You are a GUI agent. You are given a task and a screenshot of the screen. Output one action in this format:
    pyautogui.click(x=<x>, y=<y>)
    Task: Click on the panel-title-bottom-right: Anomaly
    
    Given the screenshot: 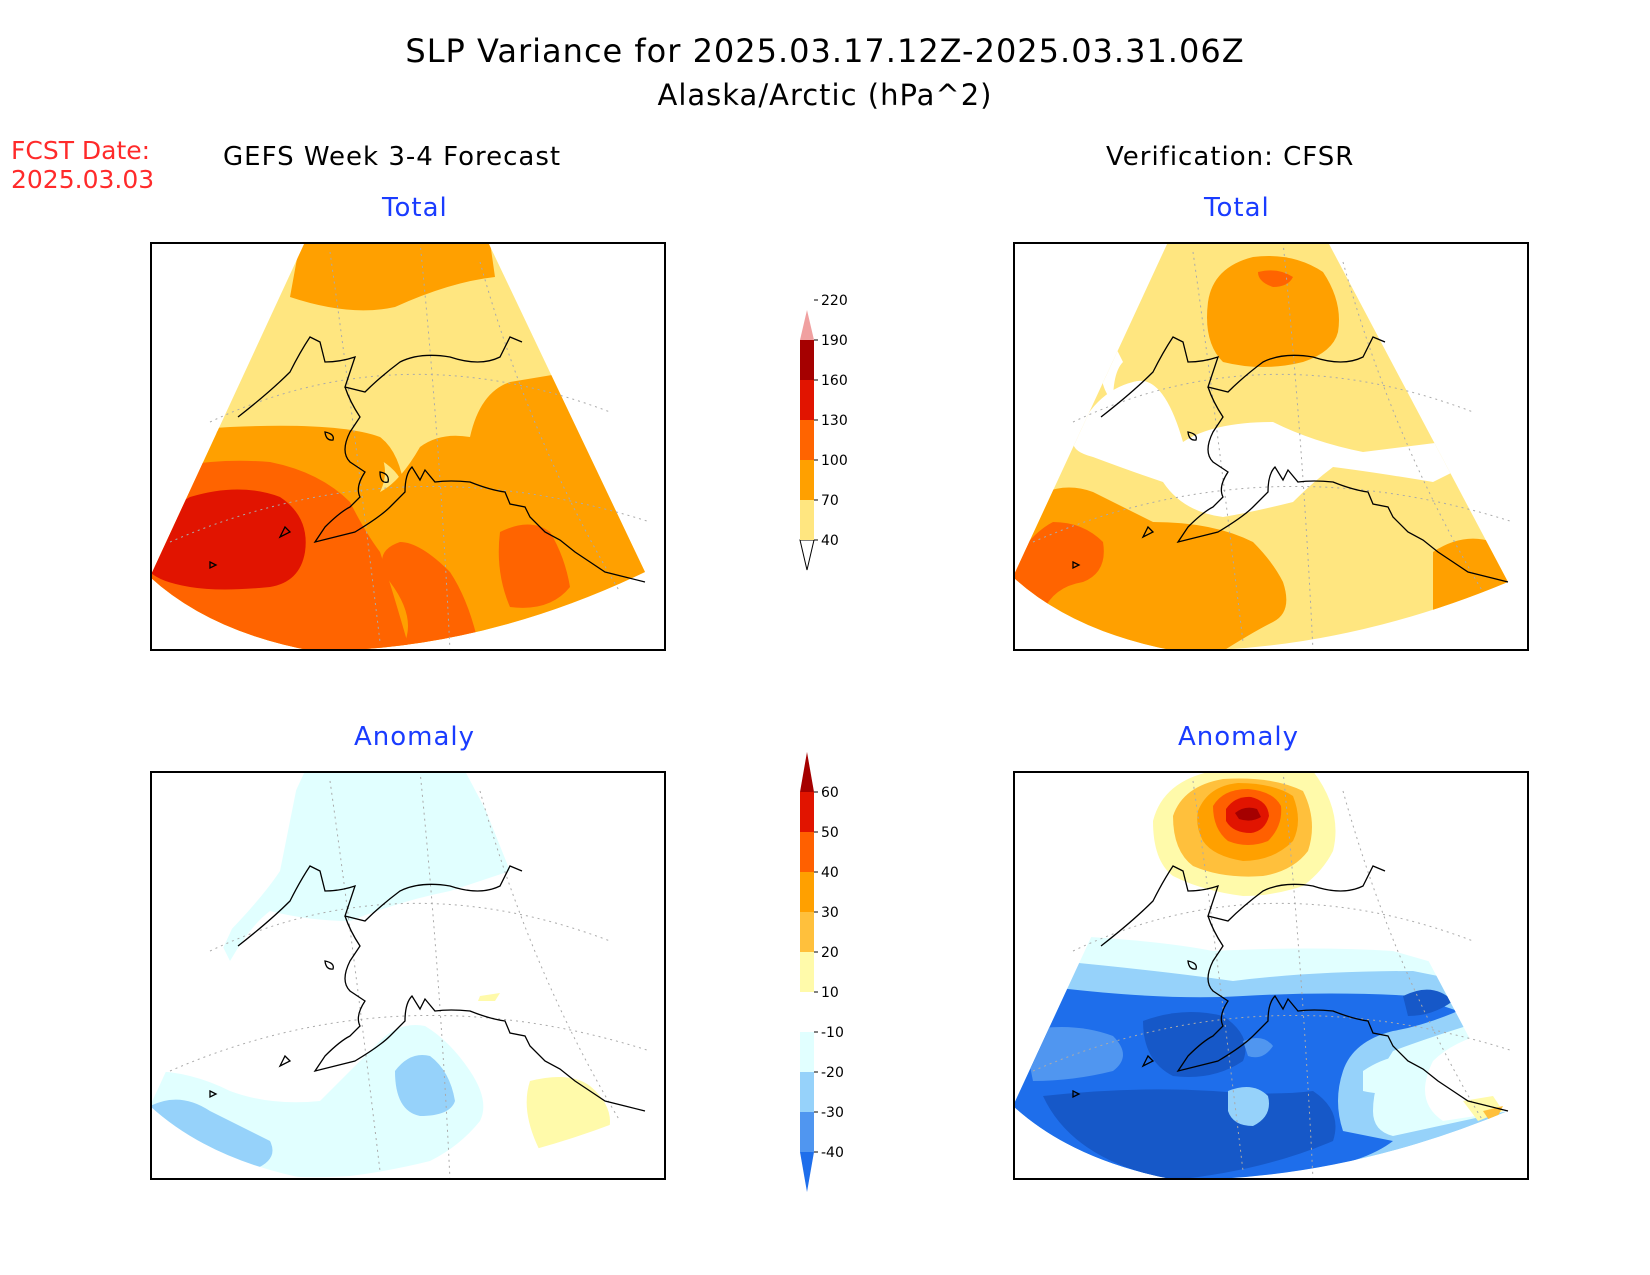 What is the action you would take?
    pyautogui.click(x=1239, y=737)
    